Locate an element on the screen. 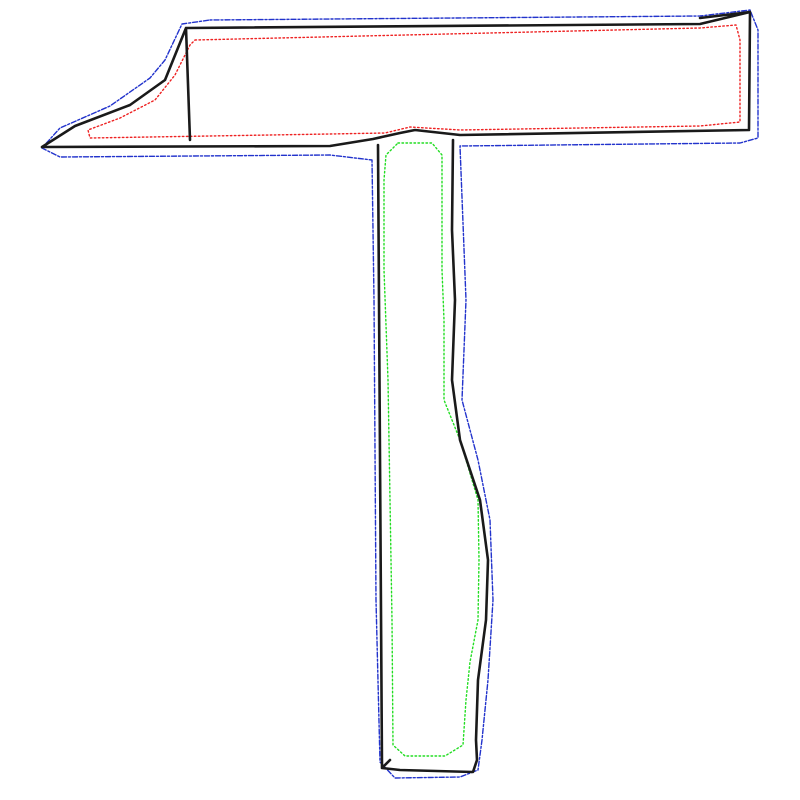 The image size is (800, 800). head-inner-contour is located at coordinates (414, 81).